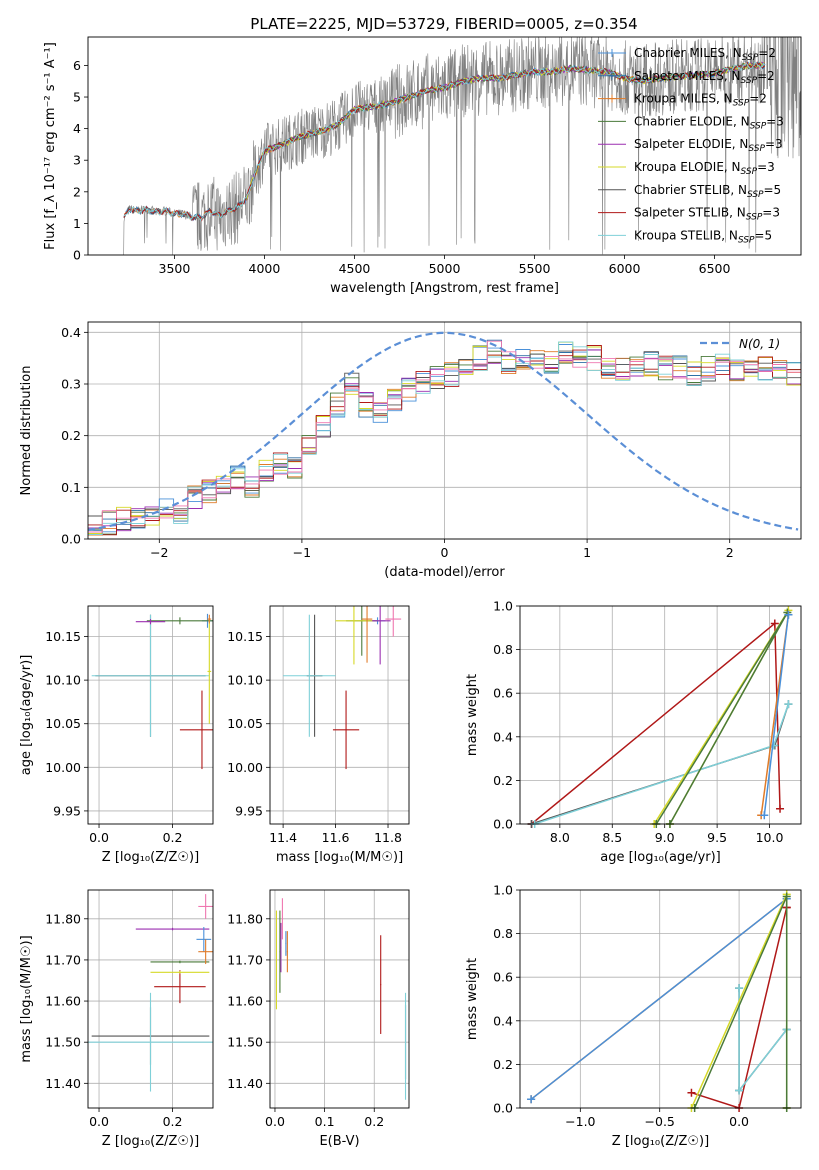  I want to click on age_vs_Z-xtick-label: 0.0, so click(99, 837).